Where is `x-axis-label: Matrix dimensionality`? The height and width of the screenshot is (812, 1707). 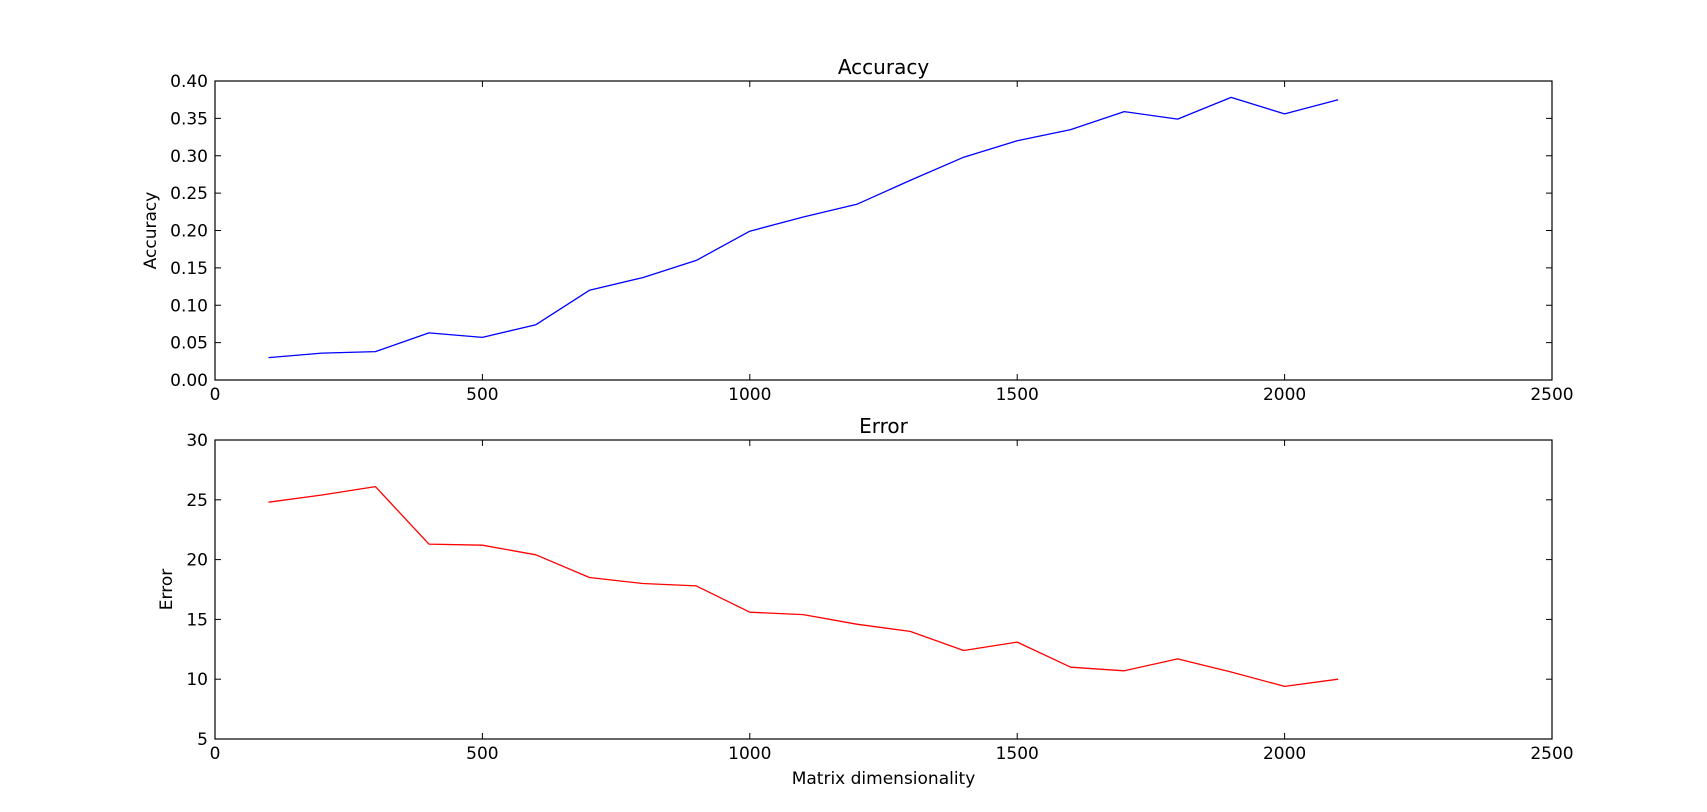 x-axis-label: Matrix dimensionality is located at coordinates (884, 779).